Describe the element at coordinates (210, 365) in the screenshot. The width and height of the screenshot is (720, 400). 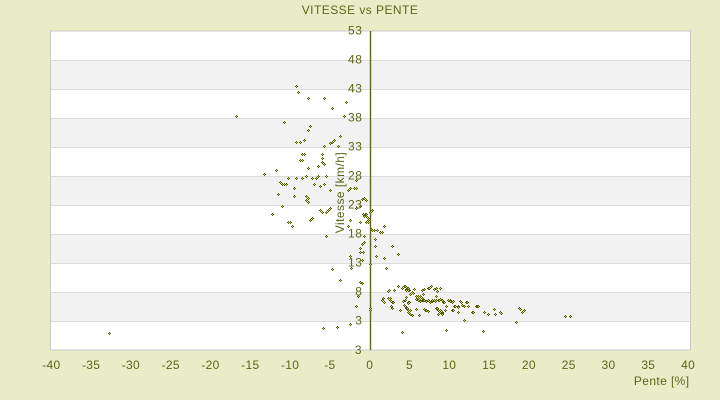
I see `svg-text: -20` at that location.